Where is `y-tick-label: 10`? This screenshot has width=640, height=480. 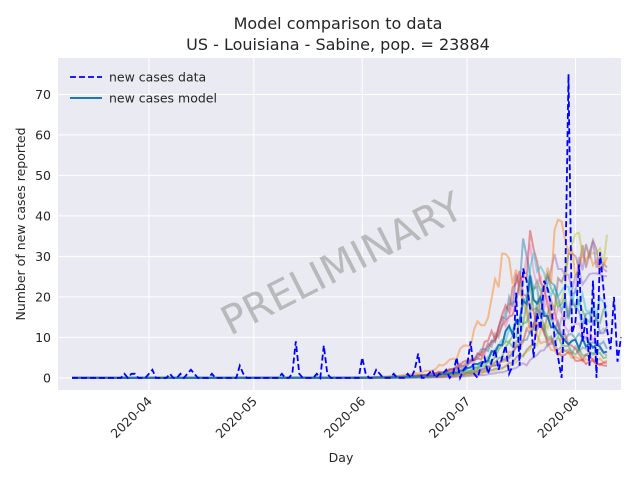 y-tick-label: 10 is located at coordinates (43, 337).